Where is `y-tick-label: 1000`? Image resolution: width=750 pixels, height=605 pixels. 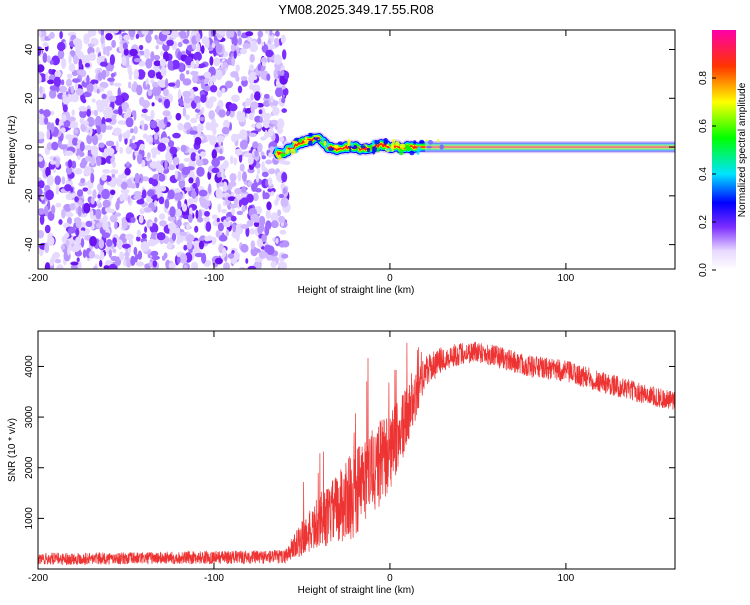
y-tick-label: 1000 is located at coordinates (29, 518).